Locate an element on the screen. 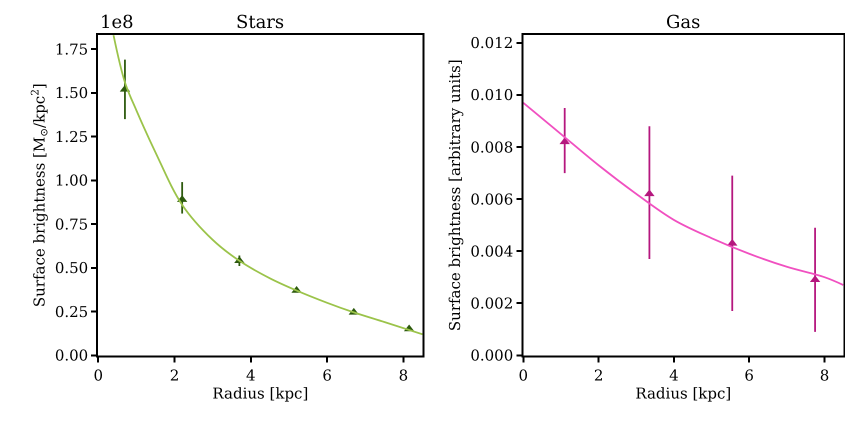 This screenshot has height=421, width=845. y-tick-label: 1.00 is located at coordinates (71, 181).